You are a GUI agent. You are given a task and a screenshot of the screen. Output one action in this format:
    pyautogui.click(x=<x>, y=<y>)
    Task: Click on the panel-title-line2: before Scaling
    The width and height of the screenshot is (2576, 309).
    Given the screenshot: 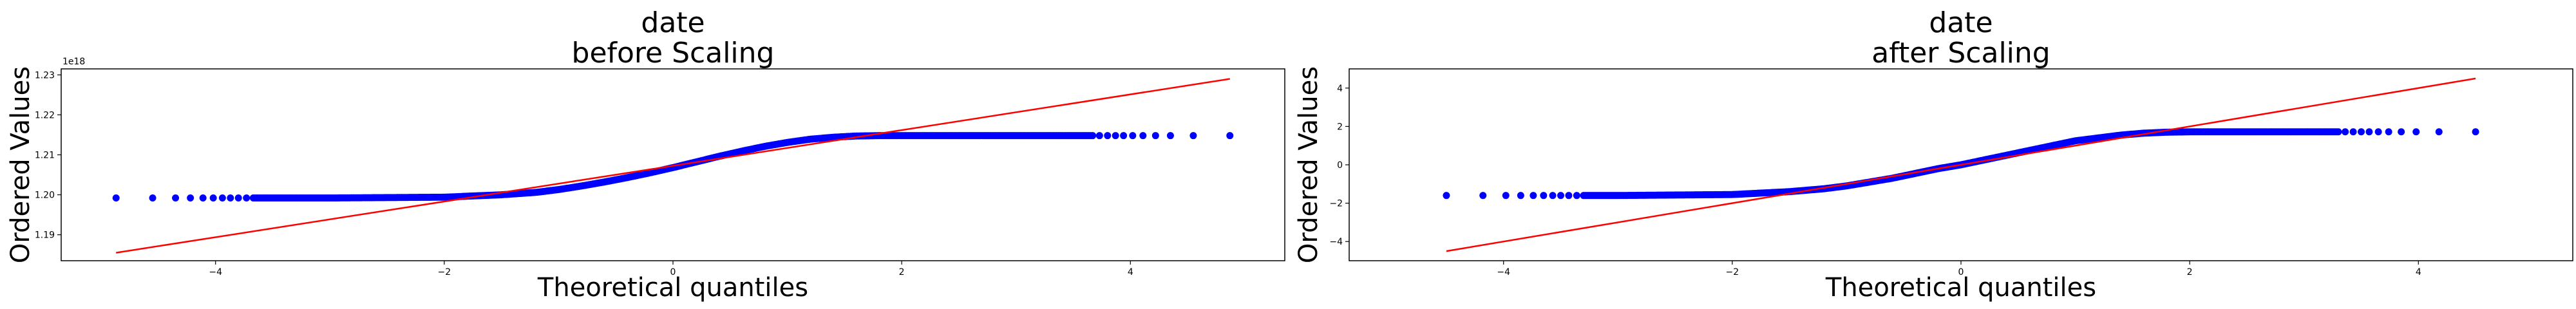 What is the action you would take?
    pyautogui.click(x=674, y=53)
    